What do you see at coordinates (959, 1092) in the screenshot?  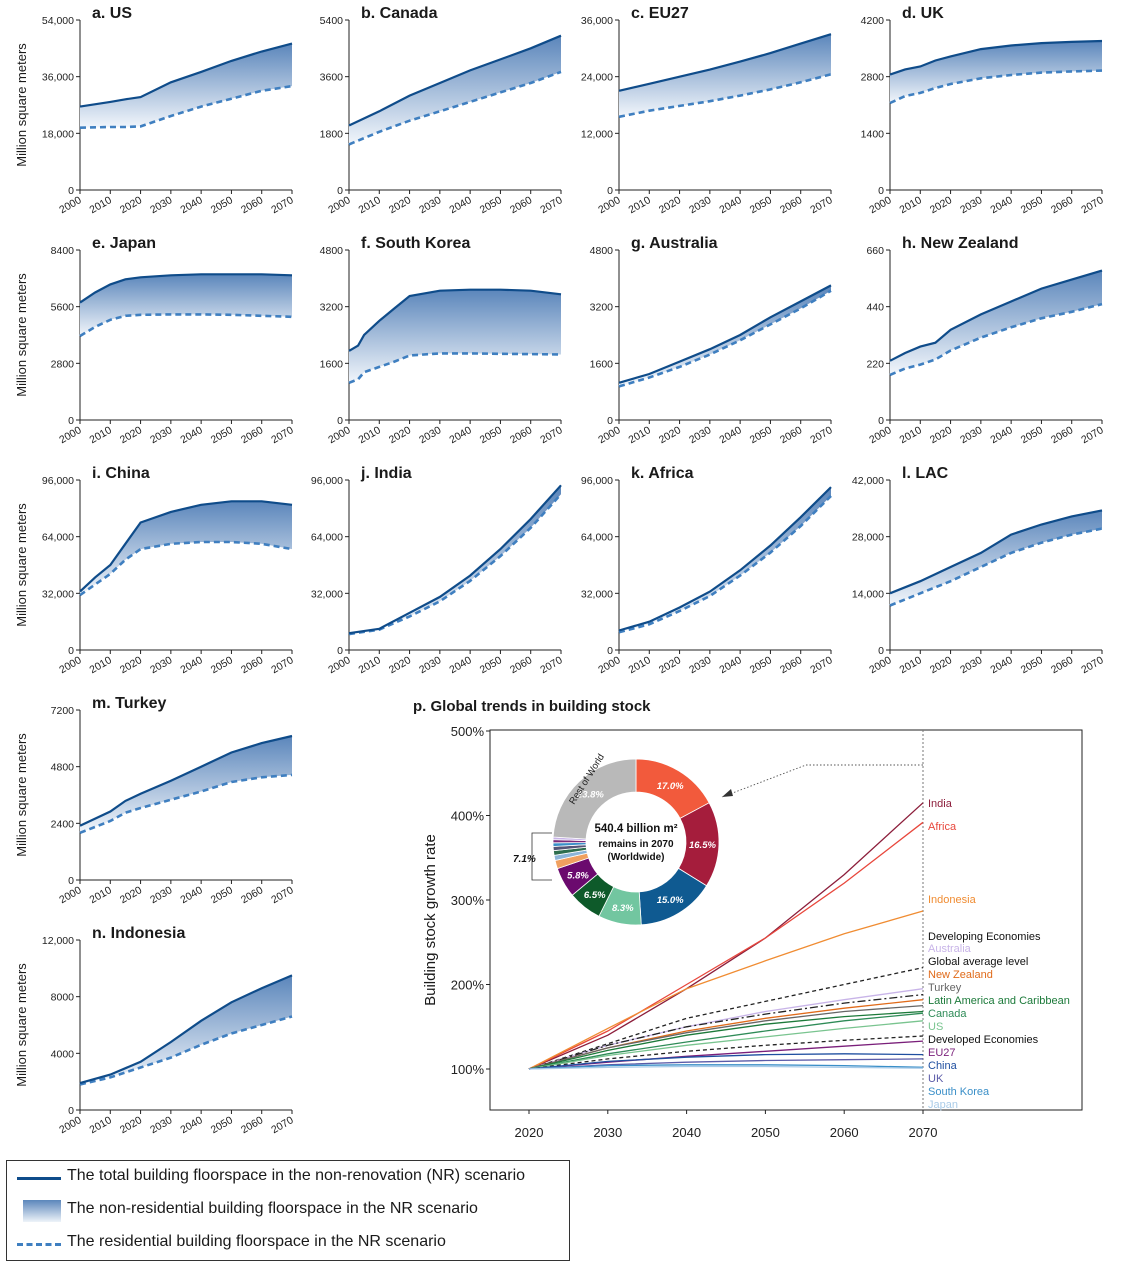 I see `series-label: South Korea` at bounding box center [959, 1092].